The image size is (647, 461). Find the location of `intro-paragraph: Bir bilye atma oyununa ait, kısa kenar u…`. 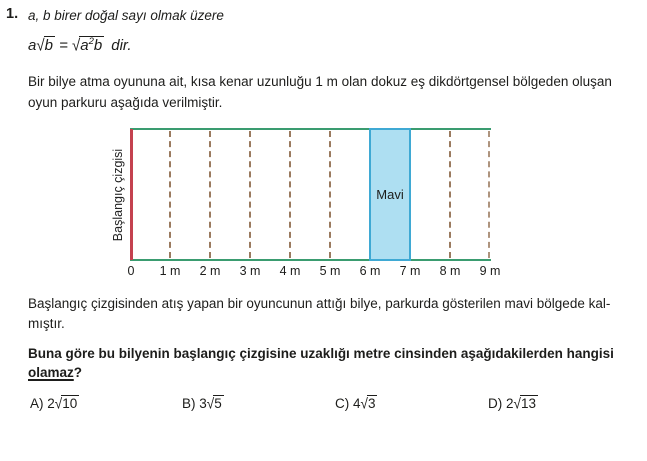

intro-paragraph: Bir bilye atma oyununa ait, kısa kenar u… is located at coordinates (320, 92).